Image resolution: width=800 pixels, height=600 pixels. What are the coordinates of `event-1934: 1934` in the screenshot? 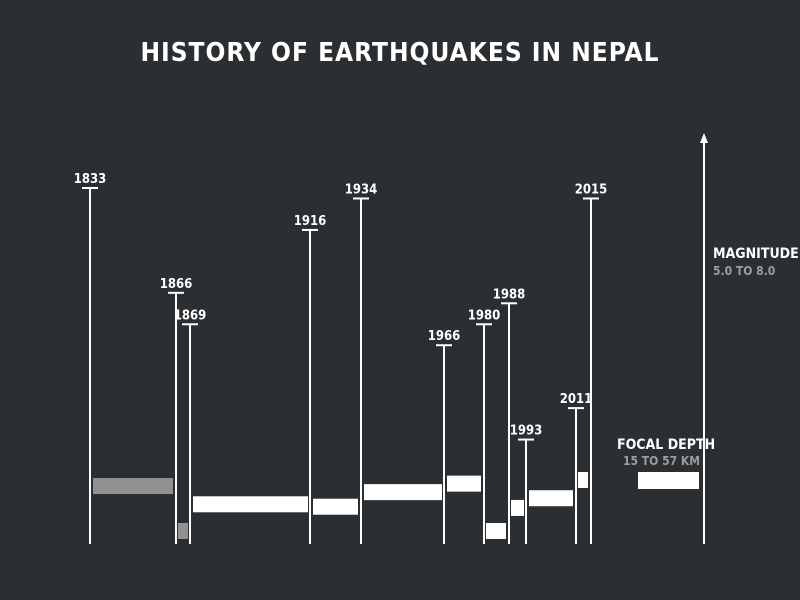 It's located at (393, 363).